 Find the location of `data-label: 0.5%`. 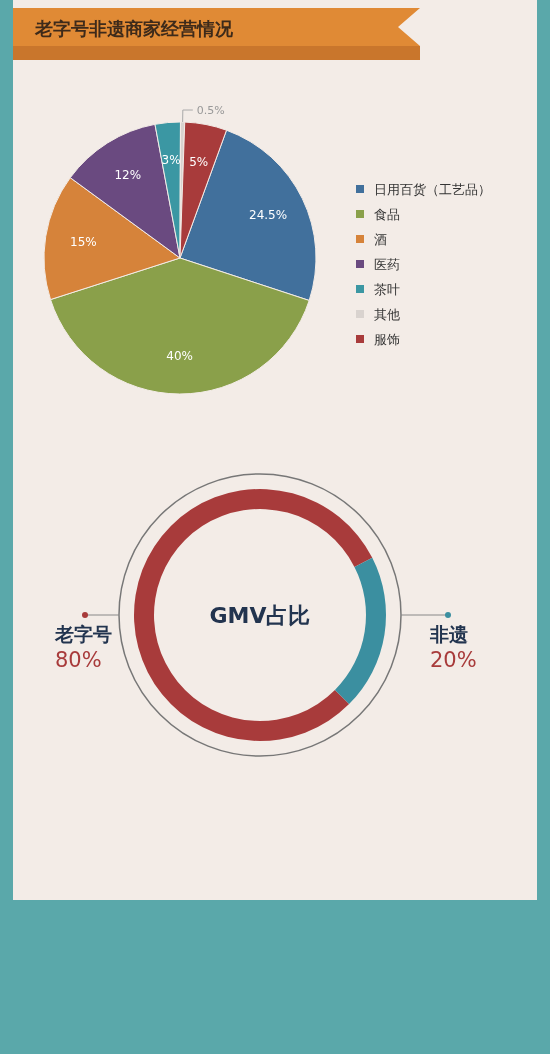

data-label: 0.5% is located at coordinates (210, 111).